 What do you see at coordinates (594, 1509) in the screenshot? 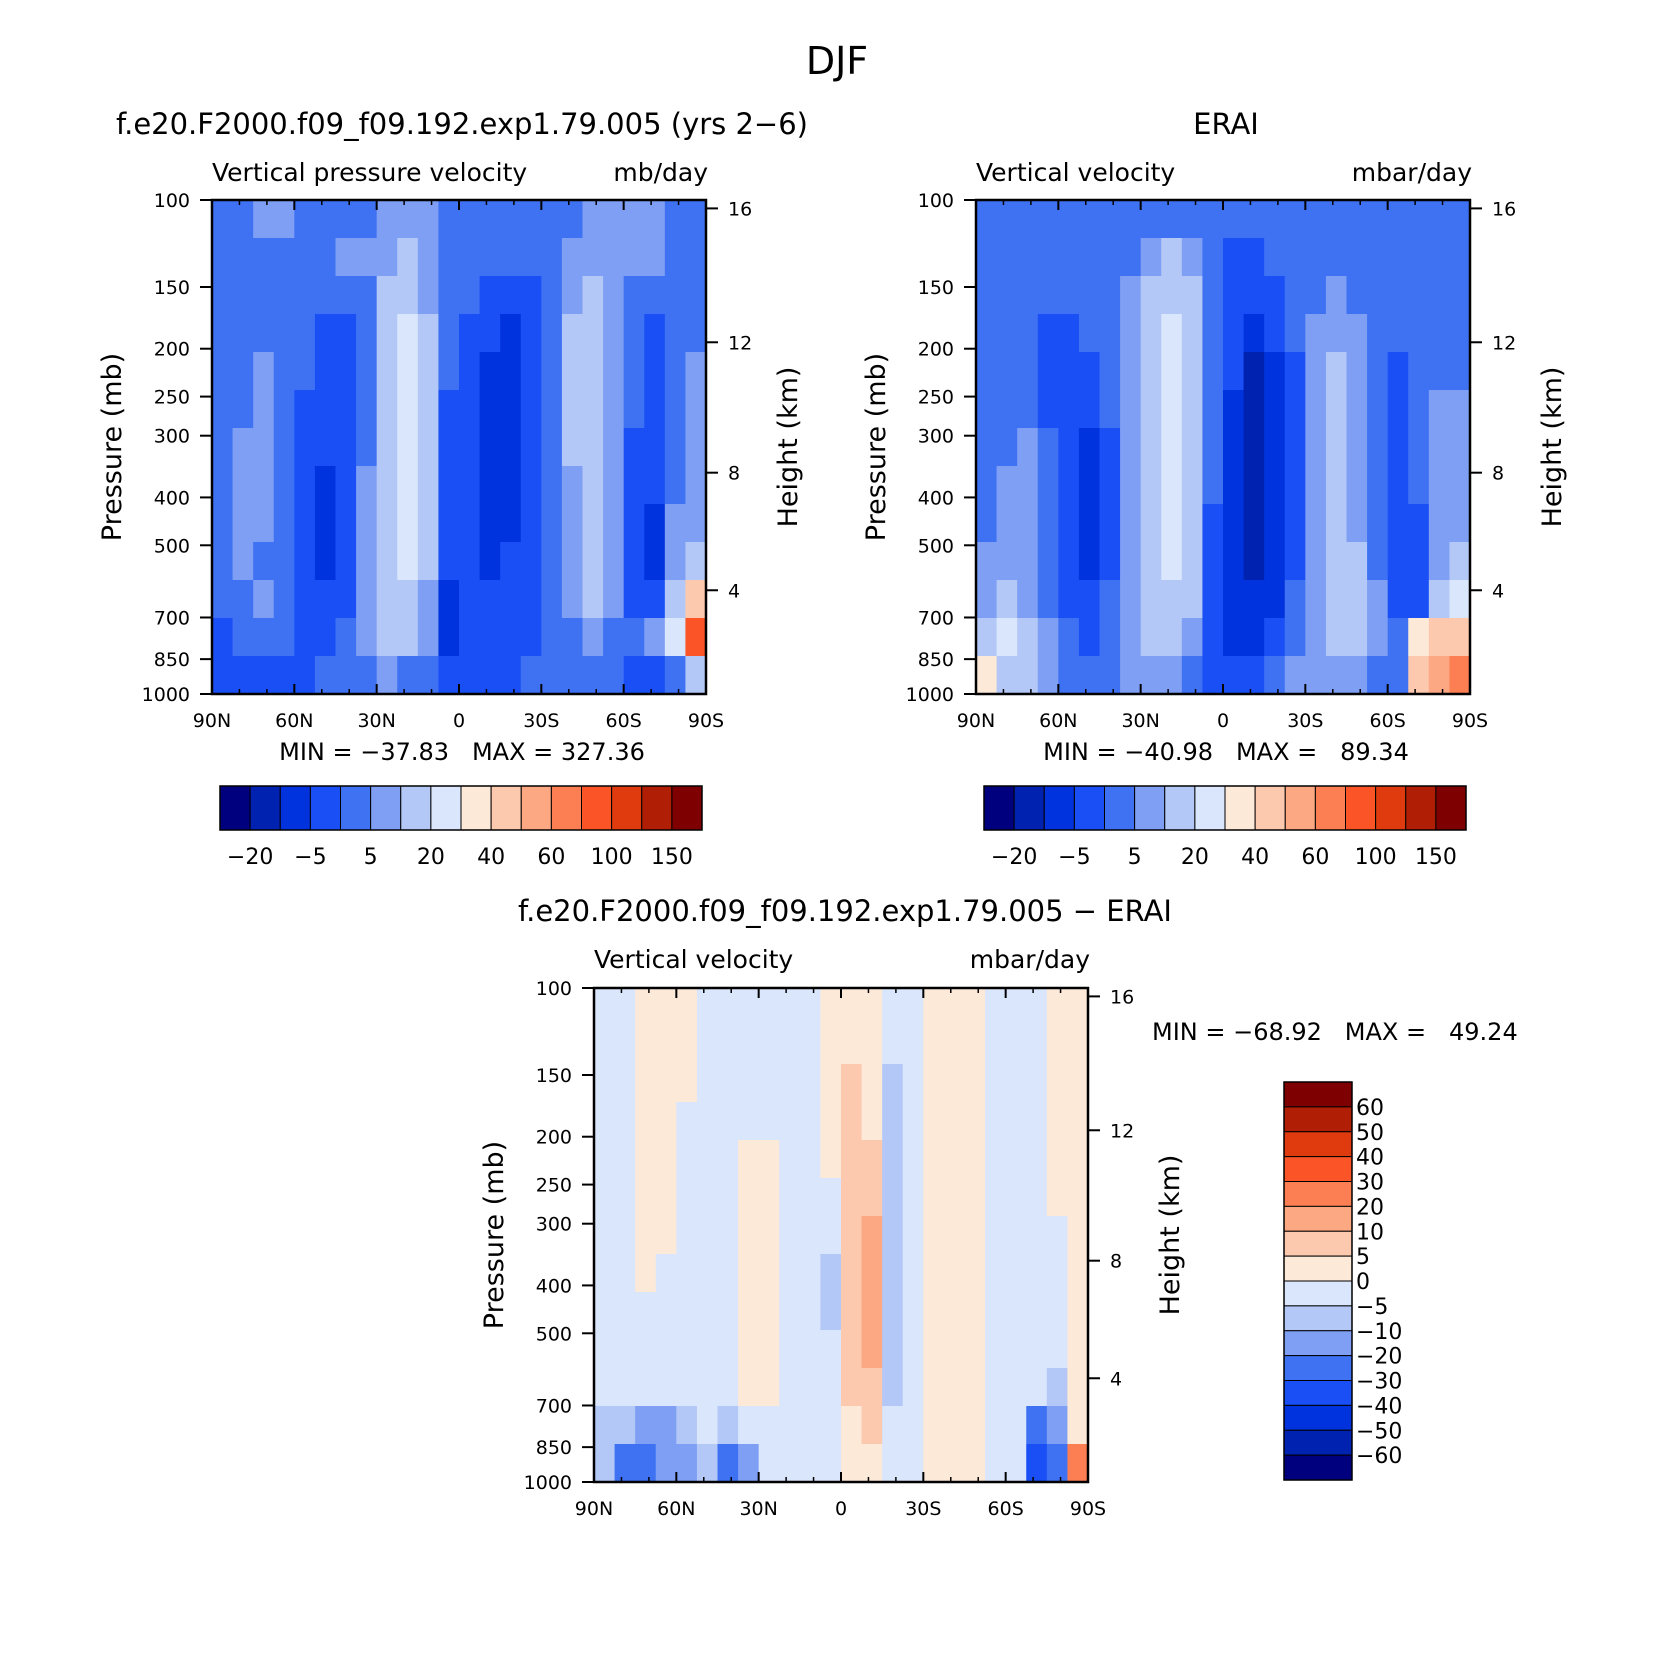
I see `x-tick-label: 90N` at bounding box center [594, 1509].